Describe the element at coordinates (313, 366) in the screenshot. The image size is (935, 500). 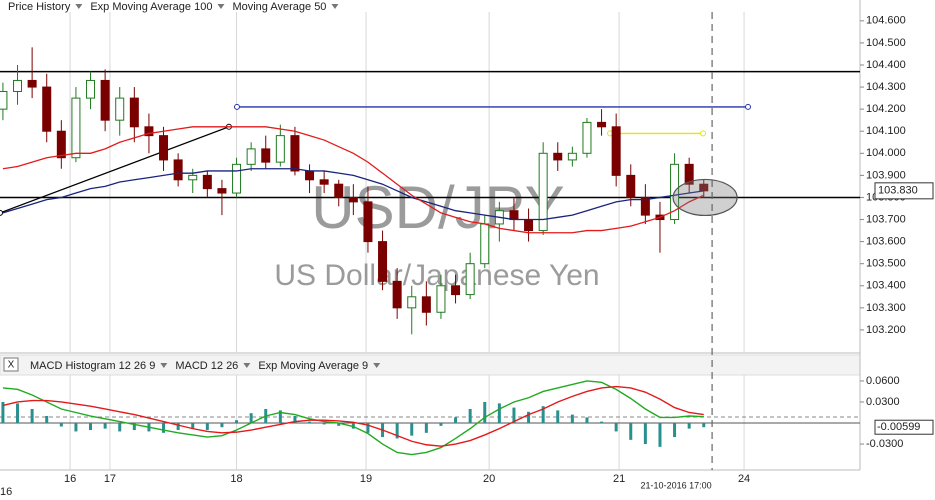
I see `legend-entry: Exp Moving Average 9` at that location.